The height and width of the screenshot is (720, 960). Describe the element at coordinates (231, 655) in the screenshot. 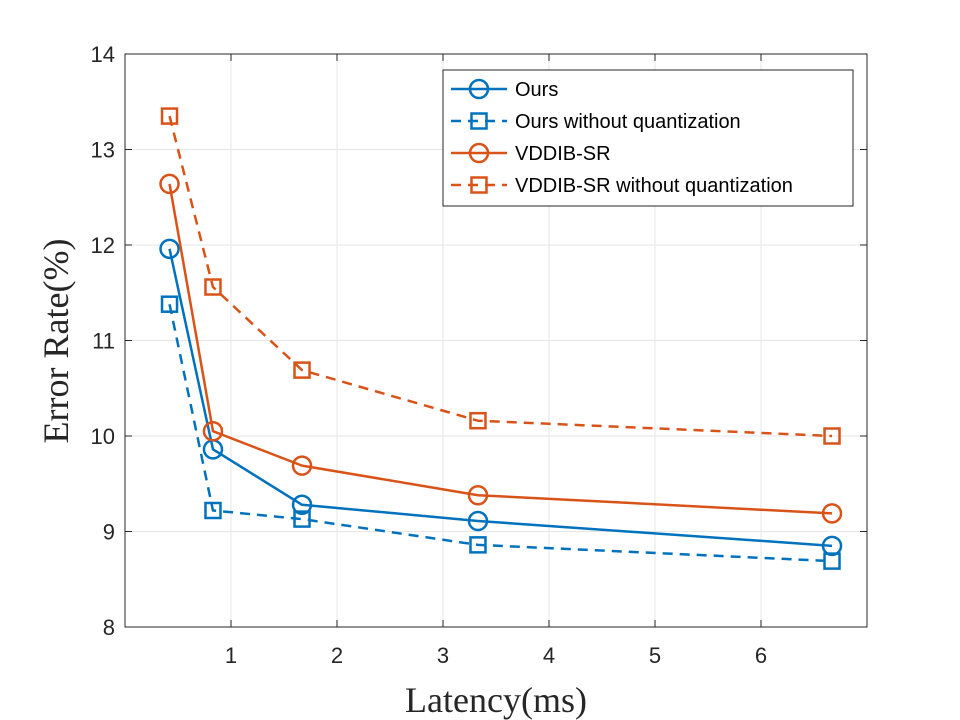

I see `x-tick-label: 1` at that location.